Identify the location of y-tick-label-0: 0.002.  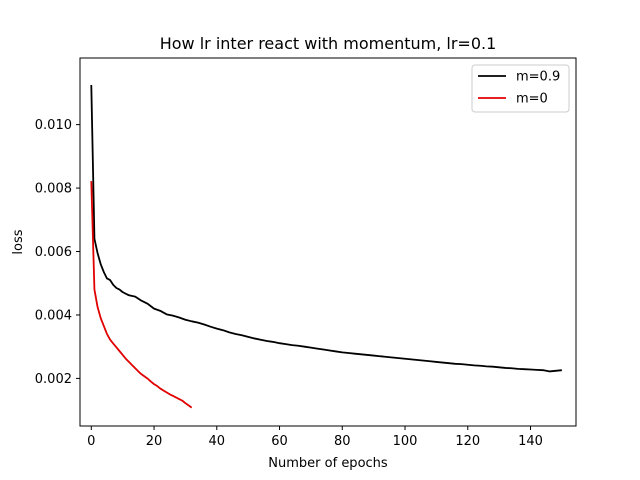
(53, 379).